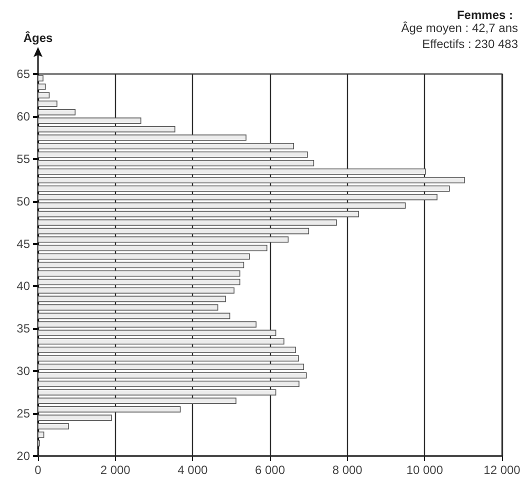 The height and width of the screenshot is (482, 526). Describe the element at coordinates (470, 44) in the screenshot. I see `text: Effectifs : 230 483` at that location.